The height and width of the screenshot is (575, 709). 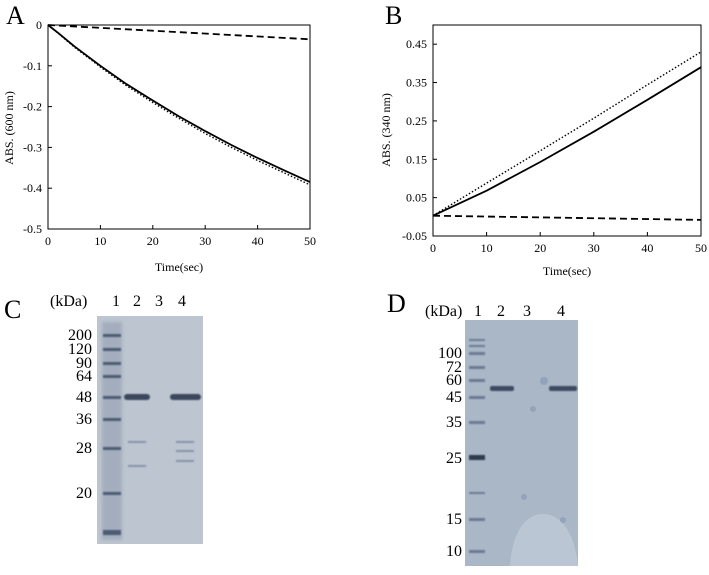 I want to click on chart-a-xtick-label: 10, so click(x=100, y=241).